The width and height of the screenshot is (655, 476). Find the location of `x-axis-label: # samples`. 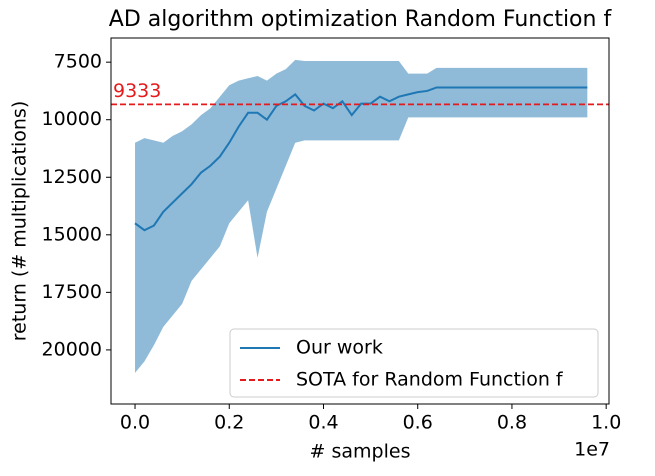

x-axis-label: # samples is located at coordinates (360, 452).